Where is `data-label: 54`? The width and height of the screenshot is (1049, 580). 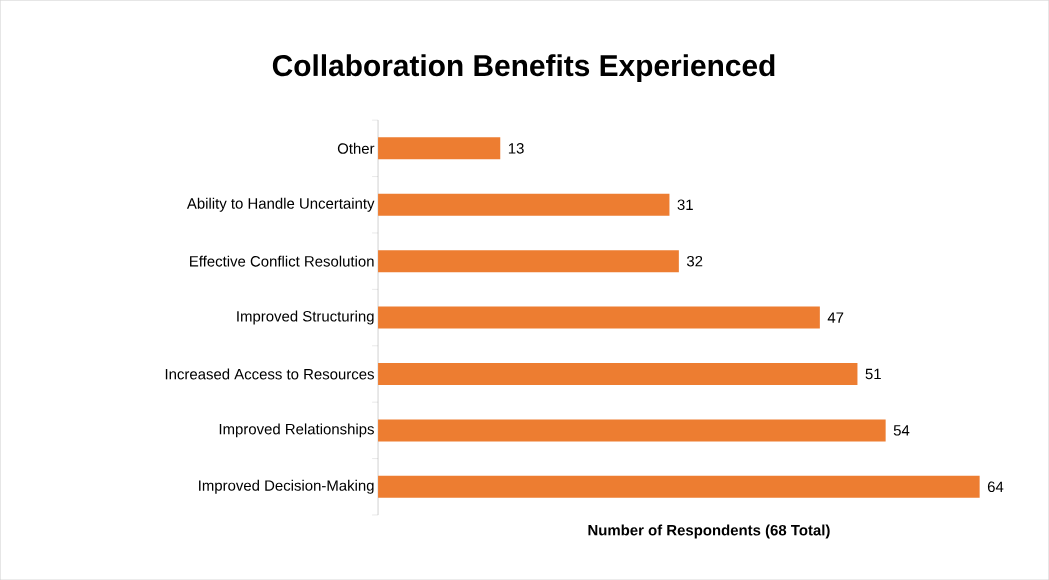 data-label: 54 is located at coordinates (901, 430).